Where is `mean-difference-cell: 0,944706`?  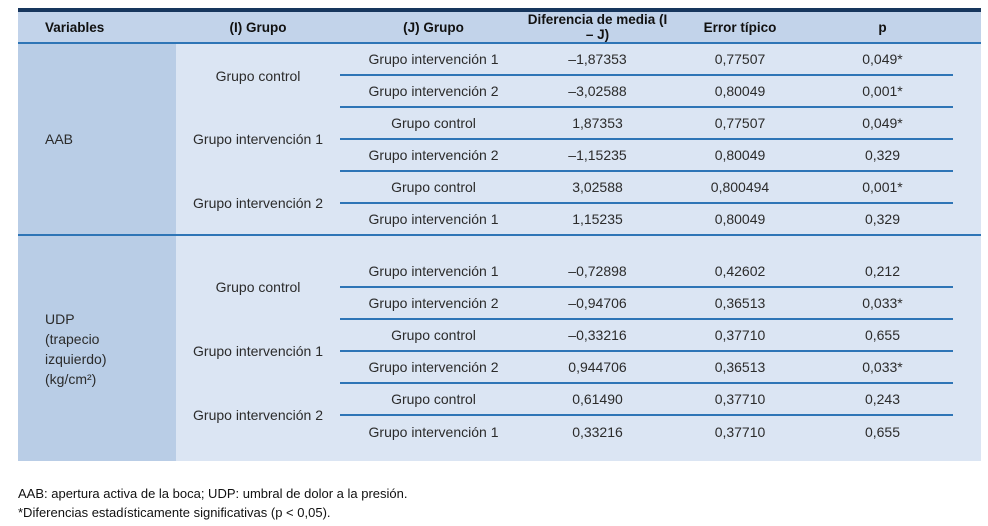
mean-difference-cell: 0,944706 is located at coordinates (597, 366).